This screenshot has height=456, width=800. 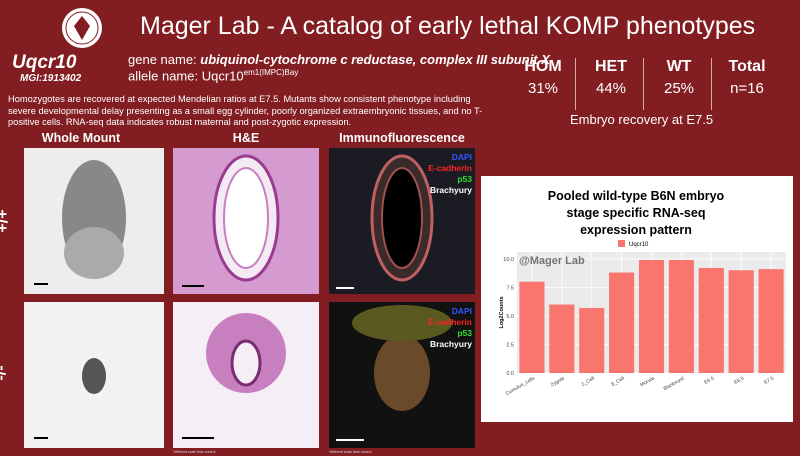 What do you see at coordinates (639, 245) in the screenshot?
I see `legend-label: Uqcr10` at bounding box center [639, 245].